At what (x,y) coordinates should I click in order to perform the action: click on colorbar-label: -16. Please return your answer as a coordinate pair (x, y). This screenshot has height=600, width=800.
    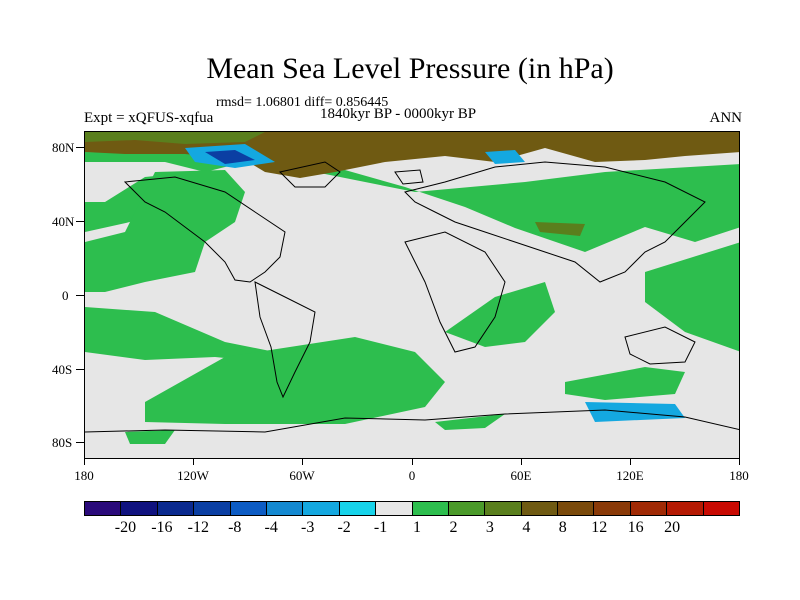
    Looking at the image, I should click on (162, 527).